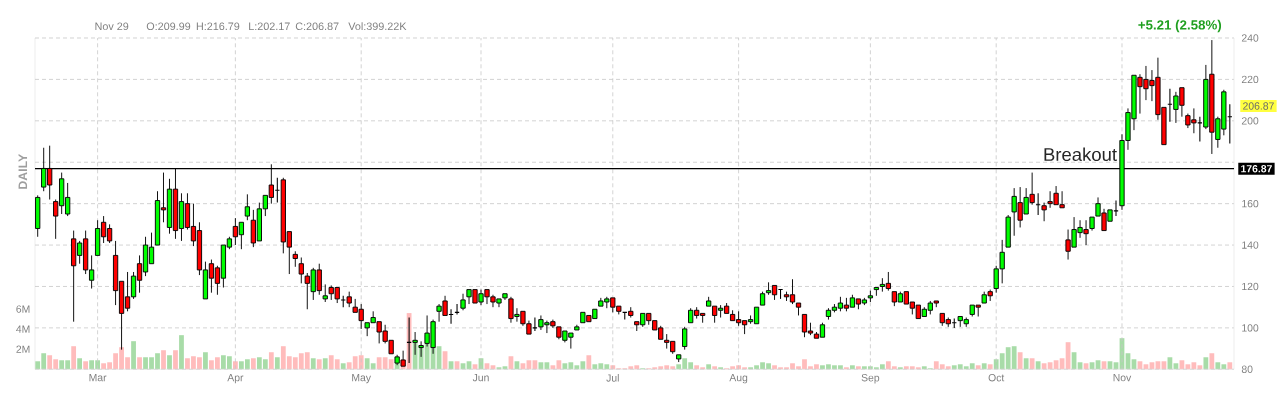  Describe the element at coordinates (1250, 328) in the screenshot. I see `y-tick-label: 100` at that location.